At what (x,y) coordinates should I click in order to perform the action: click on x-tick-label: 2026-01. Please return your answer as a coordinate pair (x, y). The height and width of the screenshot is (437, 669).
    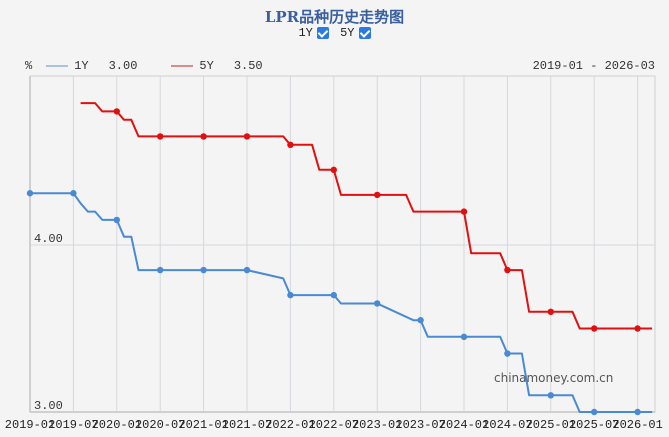
    Looking at the image, I should click on (637, 425).